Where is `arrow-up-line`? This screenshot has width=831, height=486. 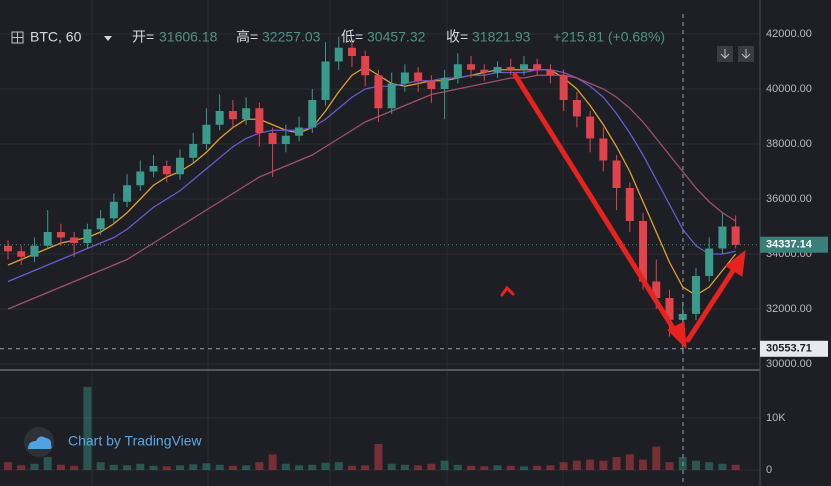 arrow-up-line is located at coordinates (712, 303).